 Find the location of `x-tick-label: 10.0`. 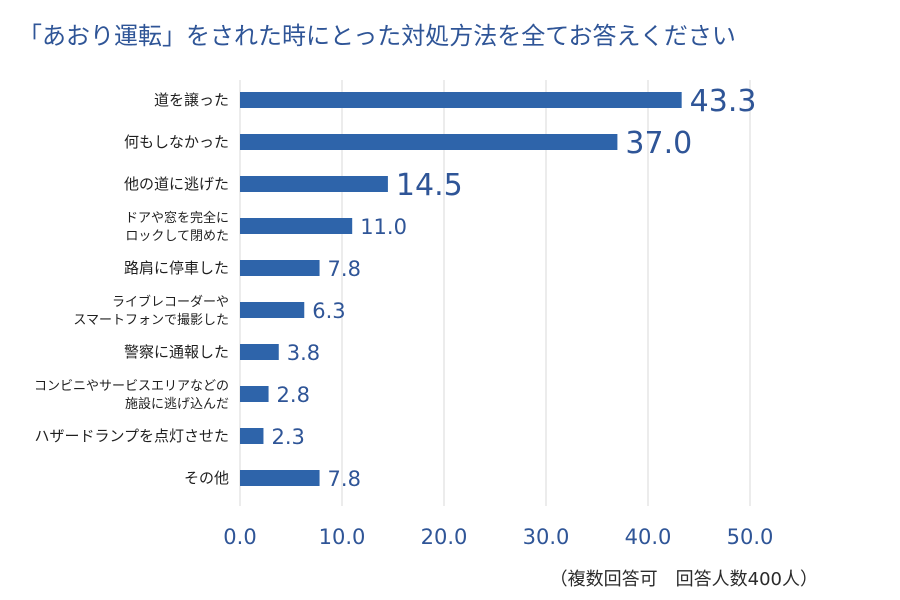

x-tick-label: 10.0 is located at coordinates (342, 537).